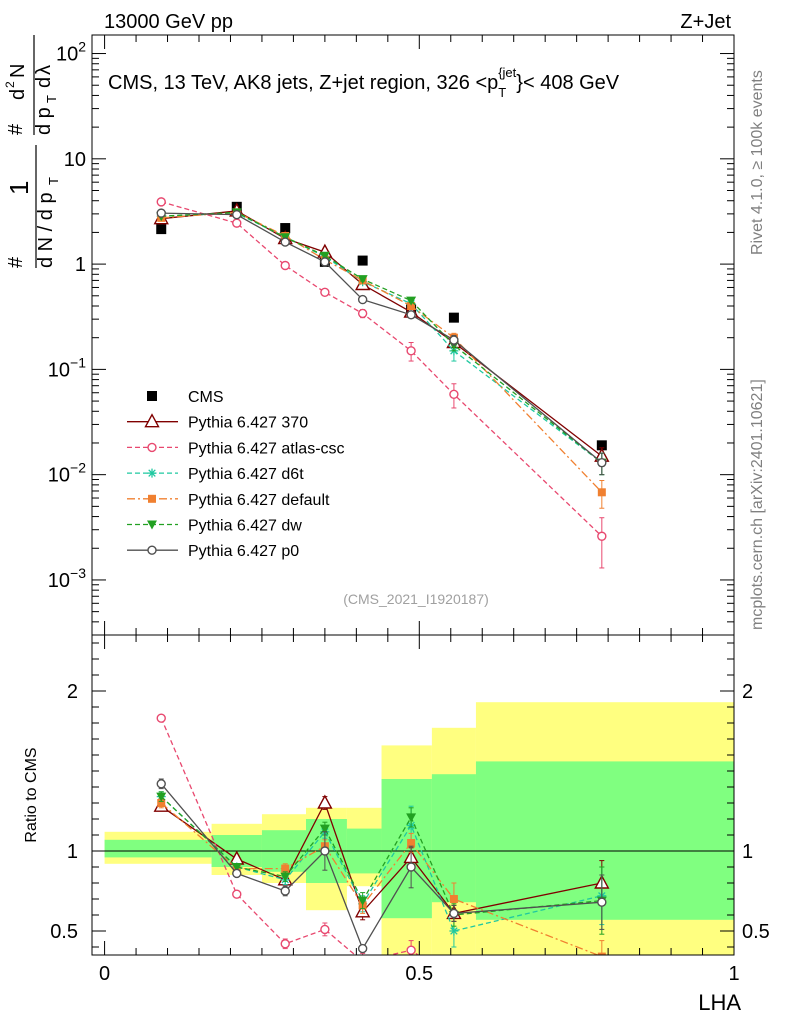 This screenshot has width=786, height=1024. Describe the element at coordinates (80, 265) in the screenshot. I see `main-y-tick-label: 1` at that location.